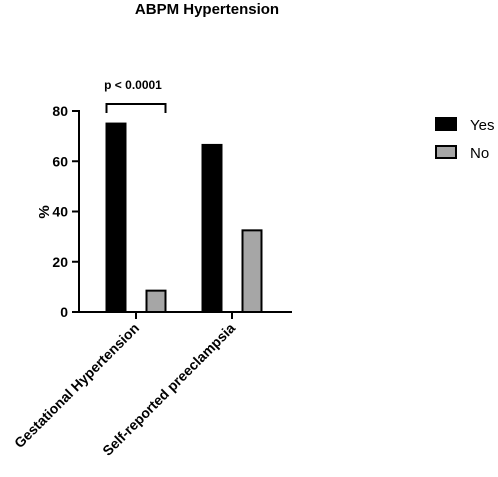 Image resolution: width=498 pixels, height=477 pixels. What do you see at coordinates (446, 124) in the screenshot?
I see `legend-swatch-yes` at bounding box center [446, 124].